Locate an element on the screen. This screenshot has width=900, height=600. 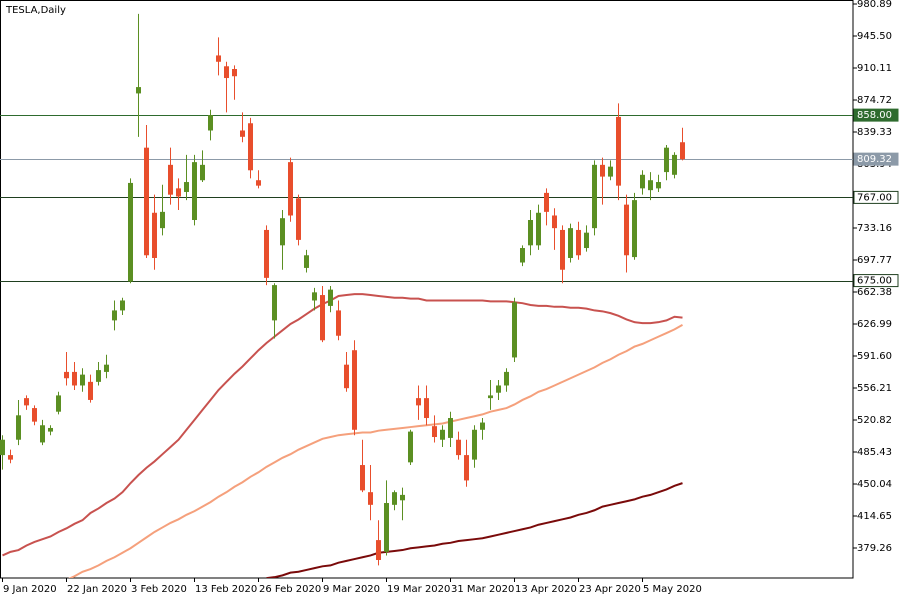
x-tick-label: 5 May 2020 is located at coordinates (672, 589).